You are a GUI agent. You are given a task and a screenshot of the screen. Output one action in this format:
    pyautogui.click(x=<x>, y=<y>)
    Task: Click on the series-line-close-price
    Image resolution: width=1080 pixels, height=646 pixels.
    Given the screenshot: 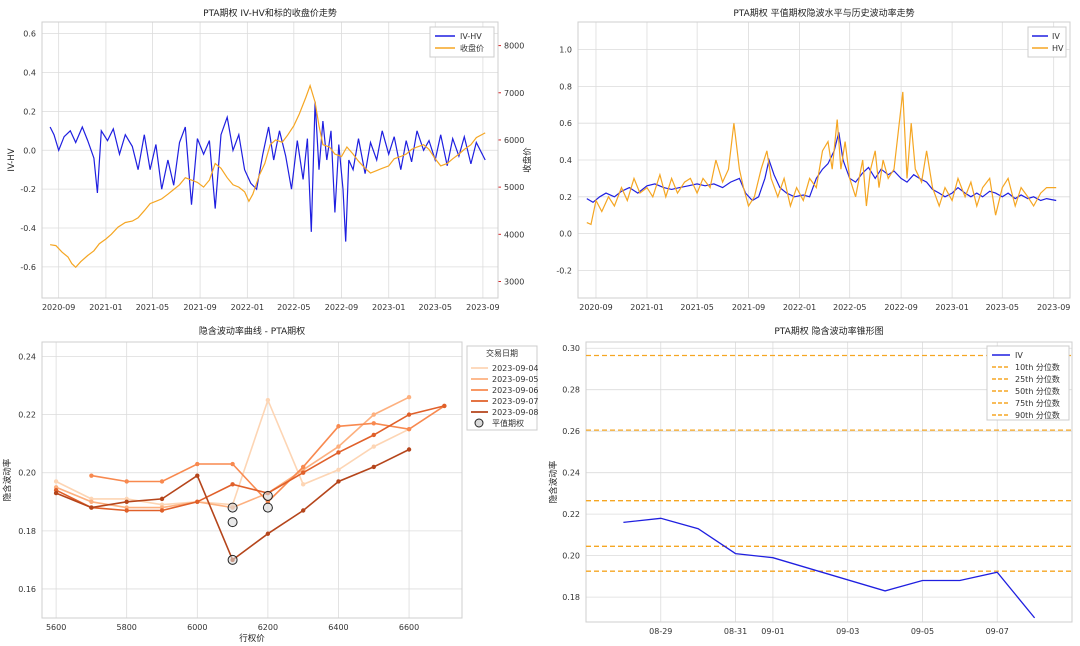 What is the action you would take?
    pyautogui.click(x=268, y=176)
    